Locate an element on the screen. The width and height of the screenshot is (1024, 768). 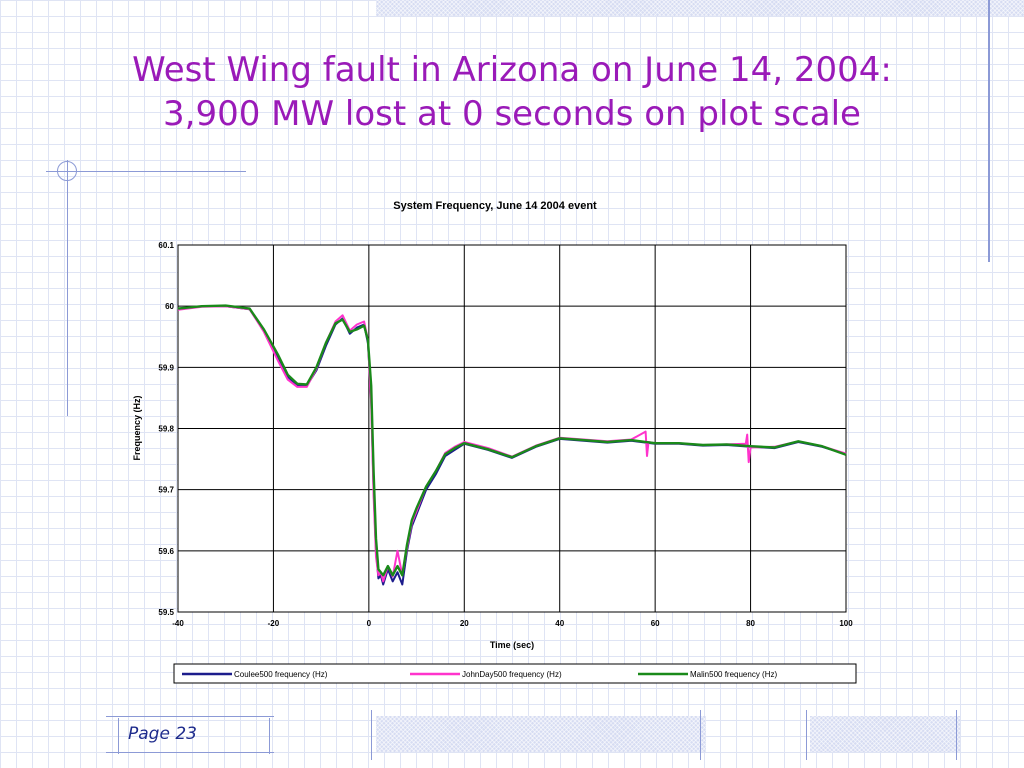
y-tick-label: 60 is located at coordinates (169, 306).